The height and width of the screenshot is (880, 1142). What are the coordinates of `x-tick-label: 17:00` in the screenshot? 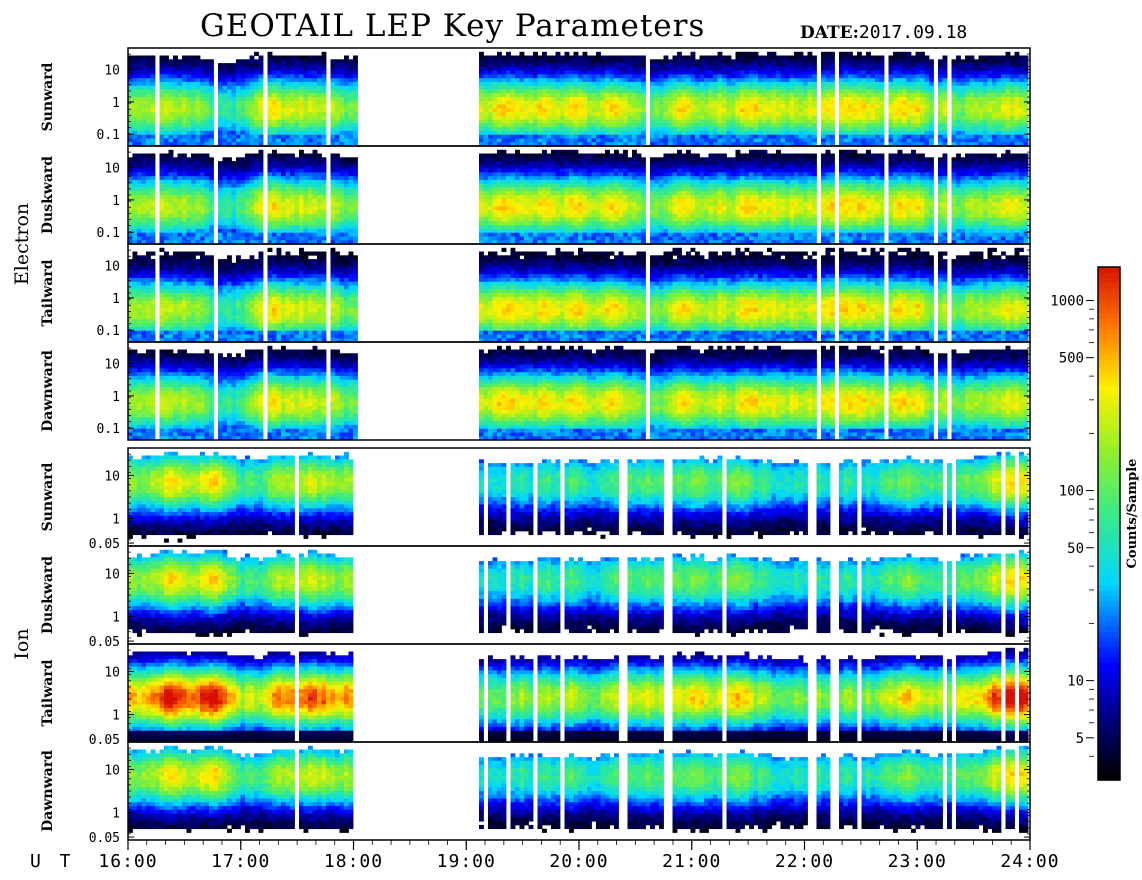 It's located at (240, 861).